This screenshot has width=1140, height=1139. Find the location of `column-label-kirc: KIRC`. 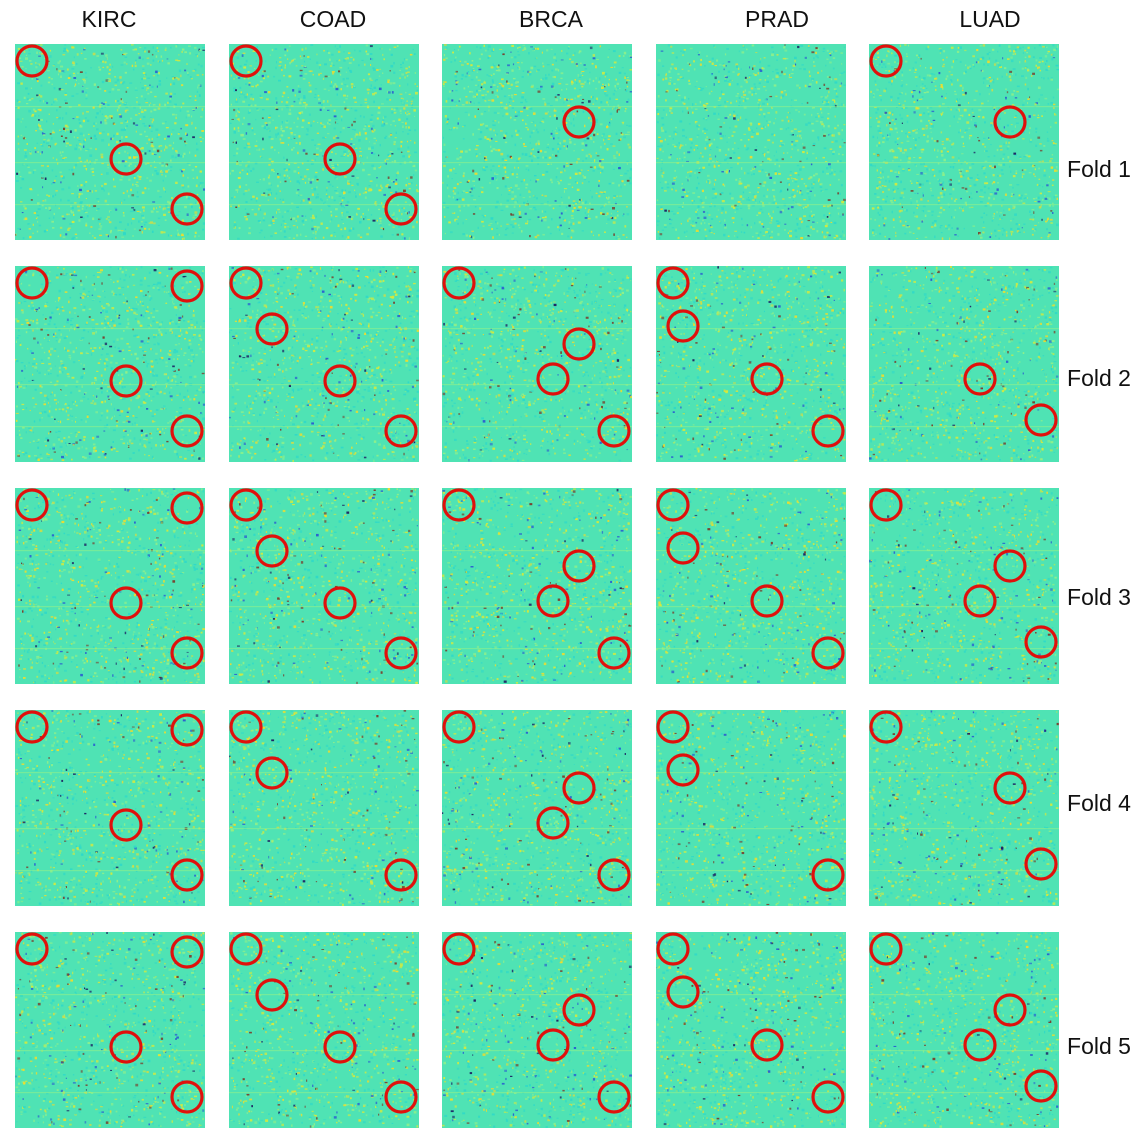

column-label-kirc: KIRC is located at coordinates (109, 19).